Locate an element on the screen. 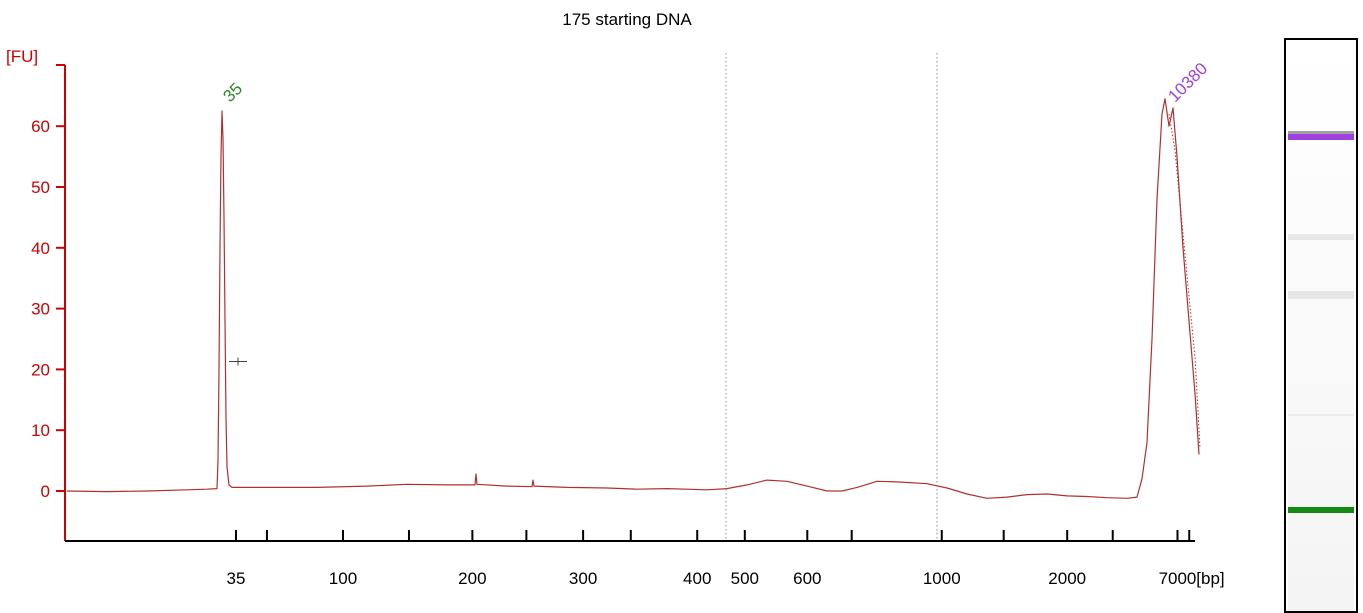 This screenshot has width=1363, height=613. x-tick-label: 35 is located at coordinates (236, 578).